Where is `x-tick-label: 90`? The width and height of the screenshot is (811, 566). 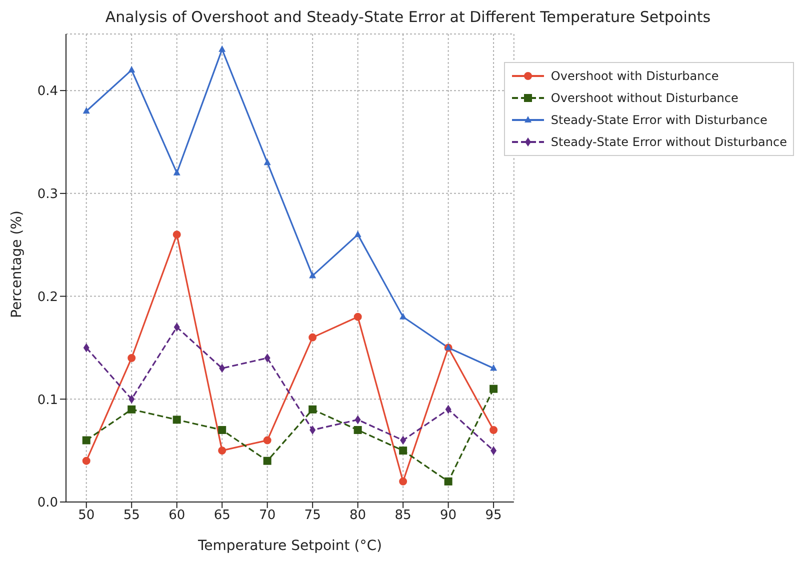
x-tick-label: 90 is located at coordinates (448, 516).